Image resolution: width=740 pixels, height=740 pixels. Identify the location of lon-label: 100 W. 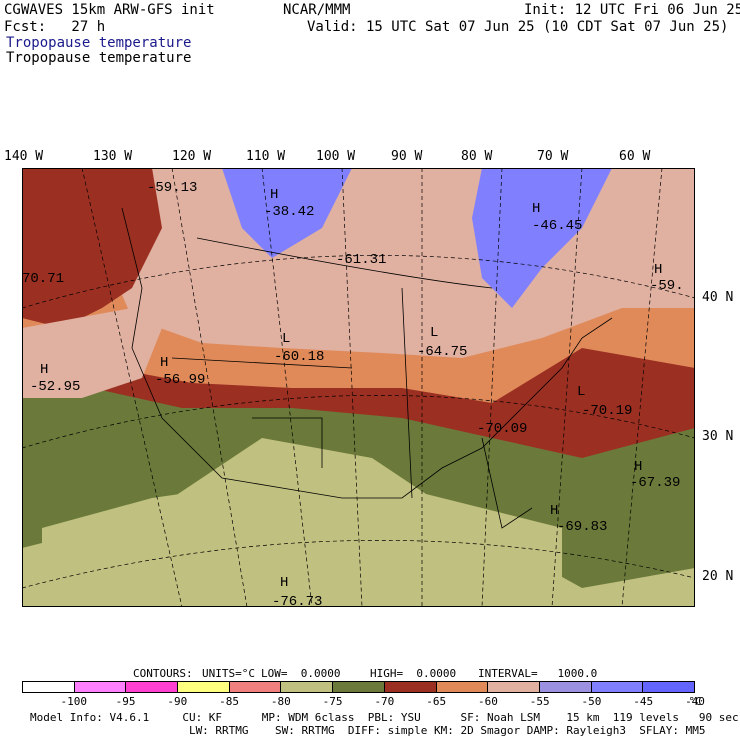
(336, 156).